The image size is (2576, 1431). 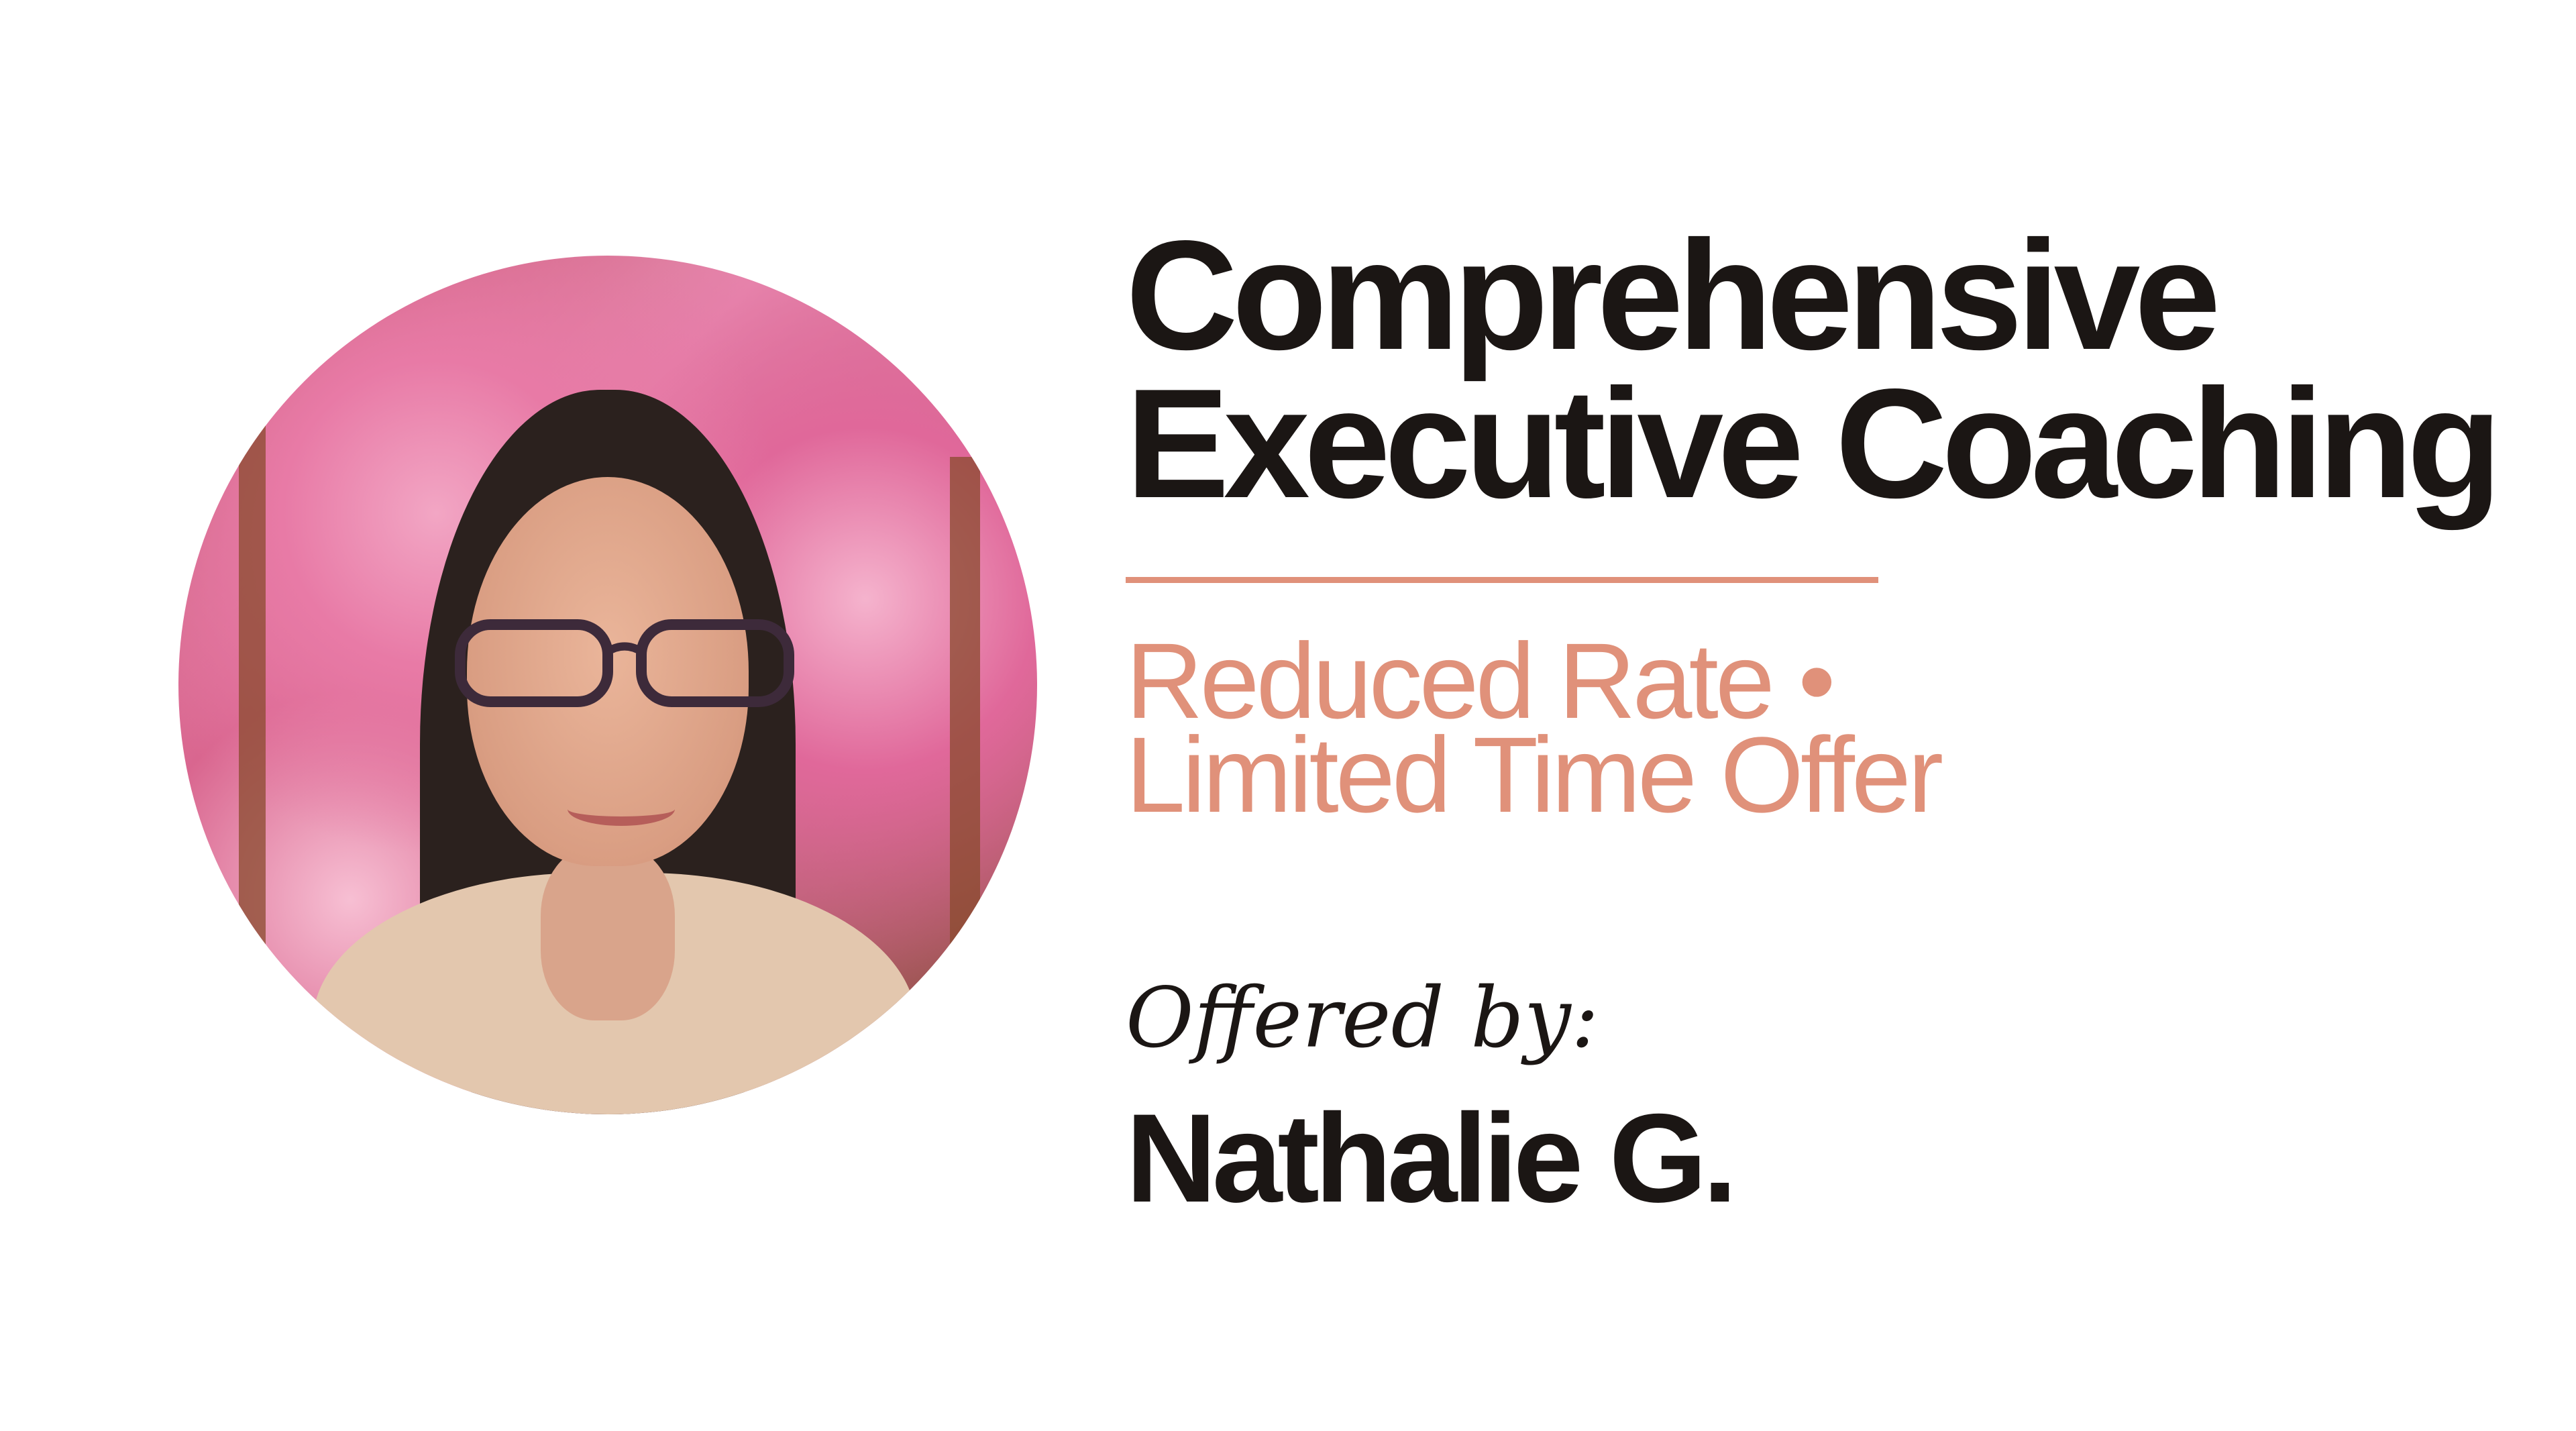 What do you see at coordinates (1431, 1158) in the screenshot?
I see `presenter-name: Nathalie G.` at bounding box center [1431, 1158].